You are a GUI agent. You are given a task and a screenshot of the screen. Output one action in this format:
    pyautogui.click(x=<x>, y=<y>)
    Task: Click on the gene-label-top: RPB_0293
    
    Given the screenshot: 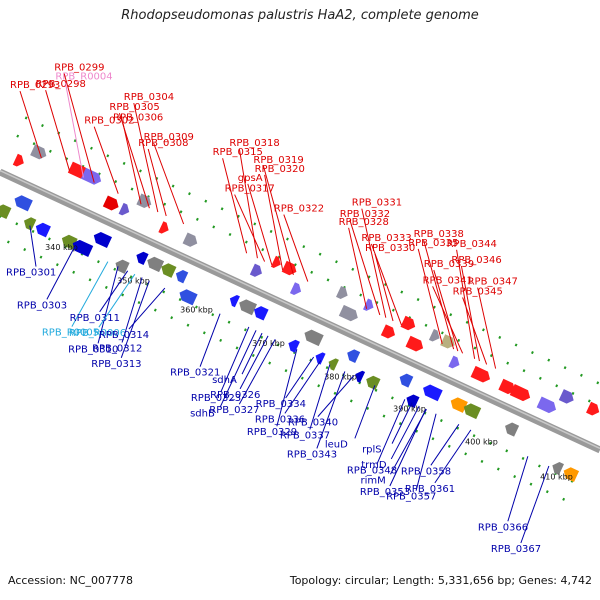 What is the action you would take?
    pyautogui.click(x=35, y=85)
    